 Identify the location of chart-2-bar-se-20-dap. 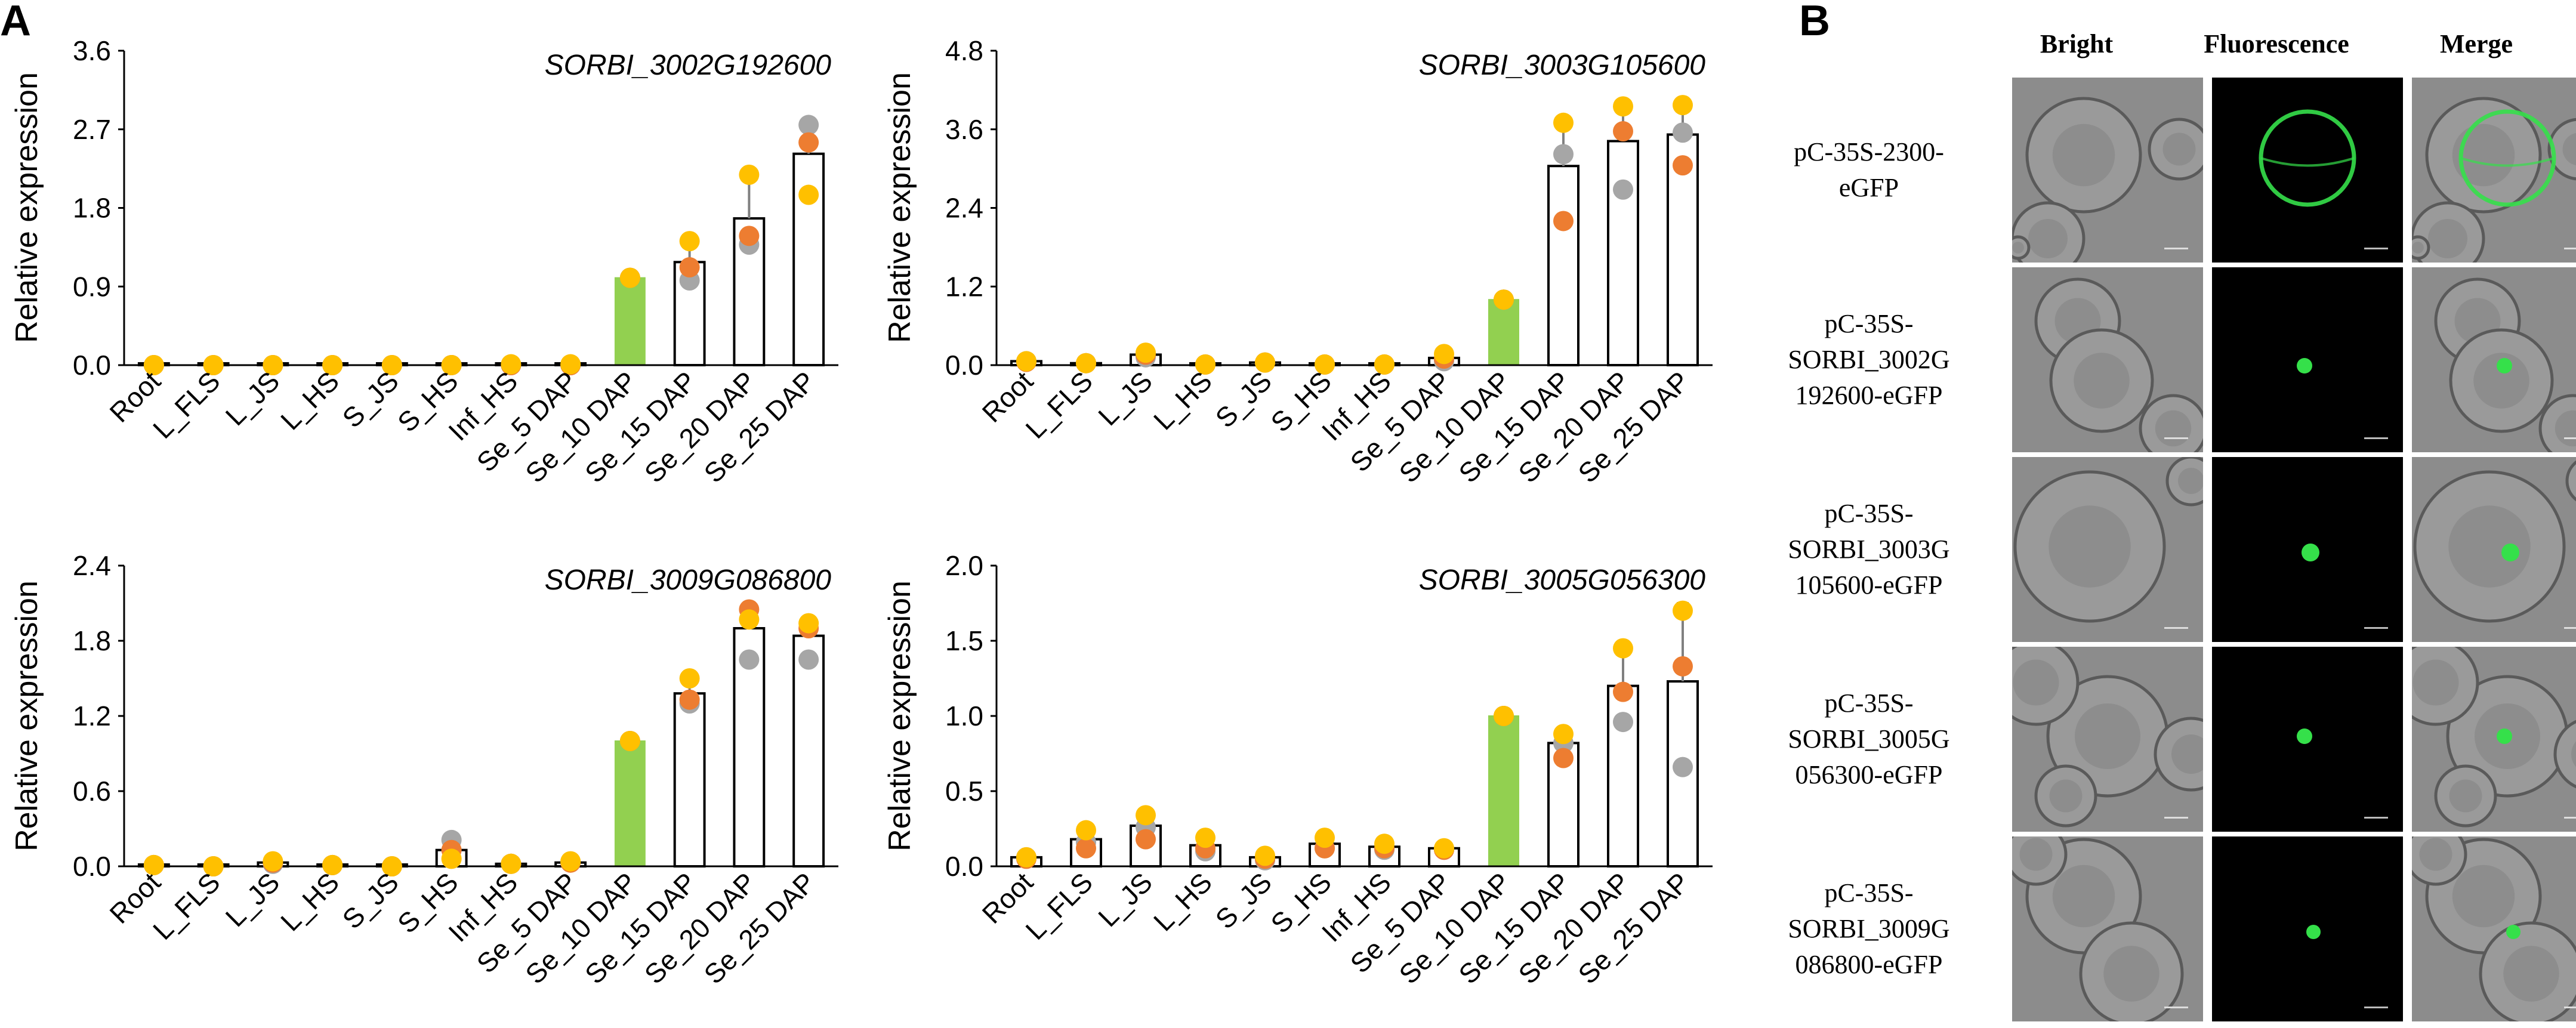
(1623, 253).